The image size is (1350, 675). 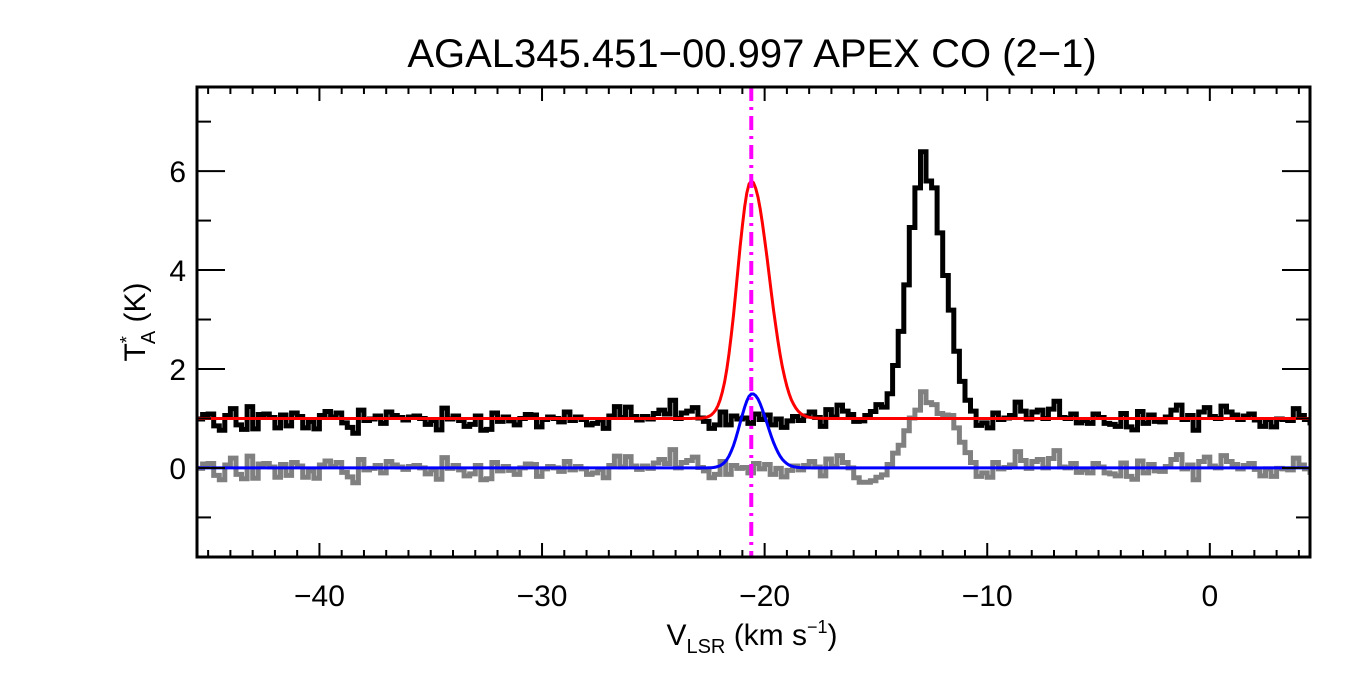 I want to click on y-axis-label-main: T, so click(x=135, y=352).